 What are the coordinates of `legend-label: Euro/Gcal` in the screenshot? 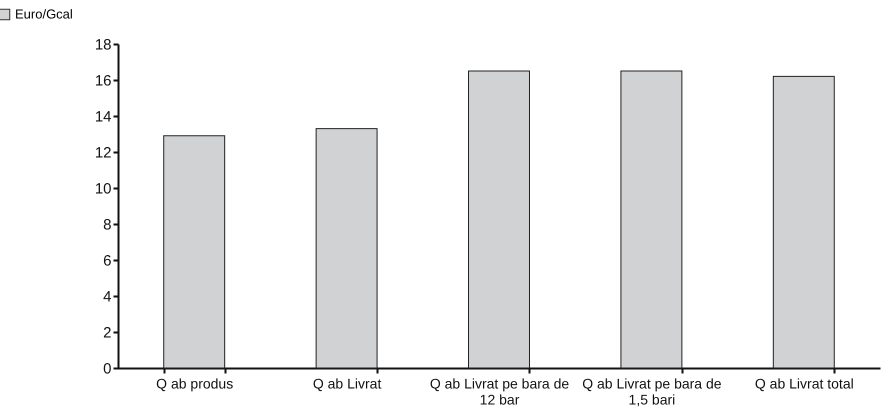 It's located at (44, 14).